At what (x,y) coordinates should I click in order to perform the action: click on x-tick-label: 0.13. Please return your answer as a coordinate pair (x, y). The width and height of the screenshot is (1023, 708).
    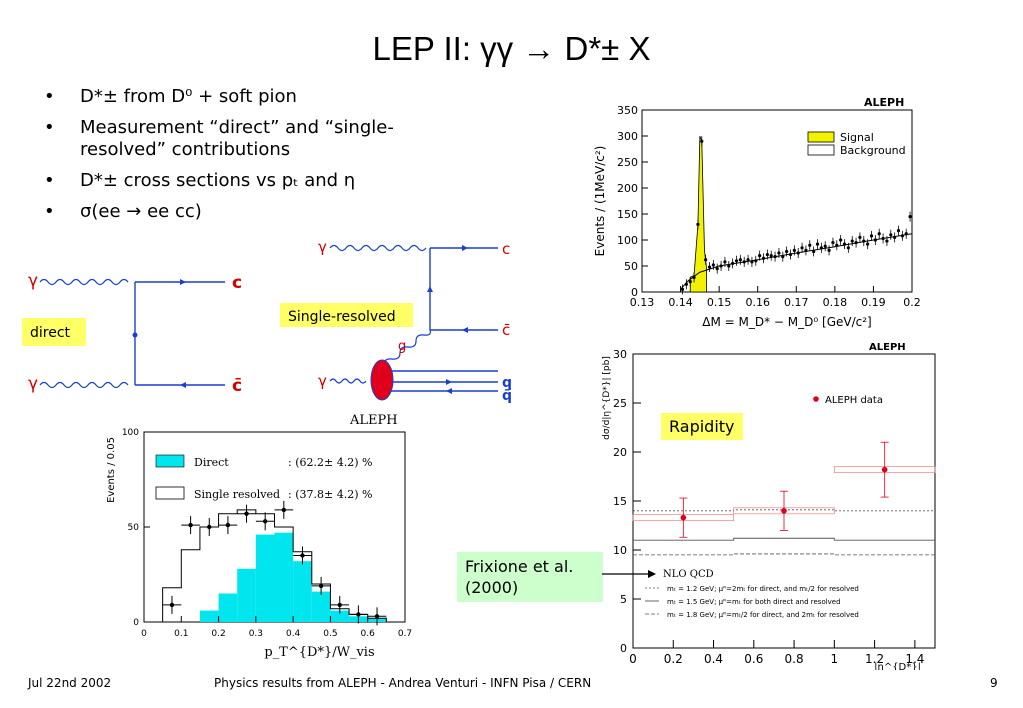
    Looking at the image, I should click on (642, 302).